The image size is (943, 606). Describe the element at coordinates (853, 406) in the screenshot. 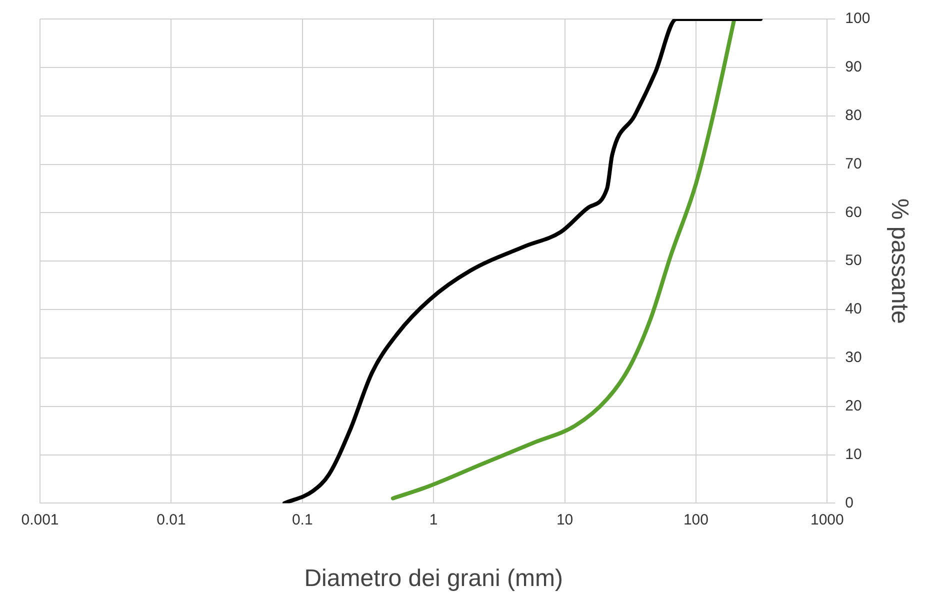

I see `y2-tick-label: 20` at that location.